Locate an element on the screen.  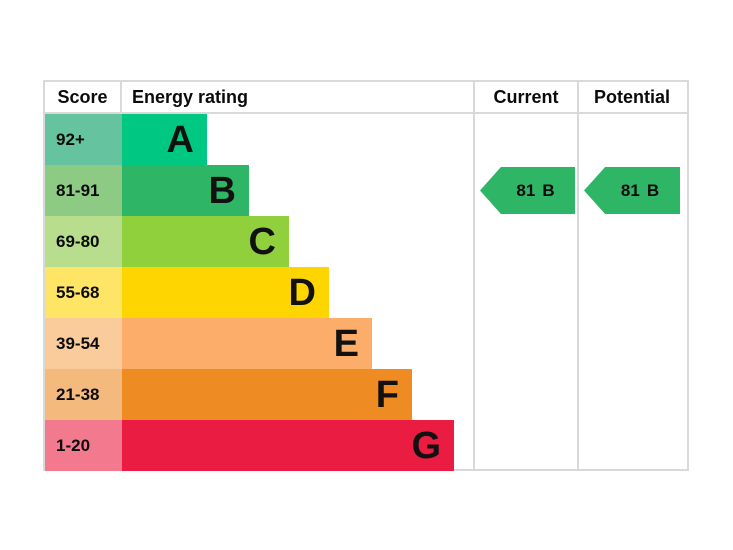
band-row: 21-38 F is located at coordinates (259, 394).